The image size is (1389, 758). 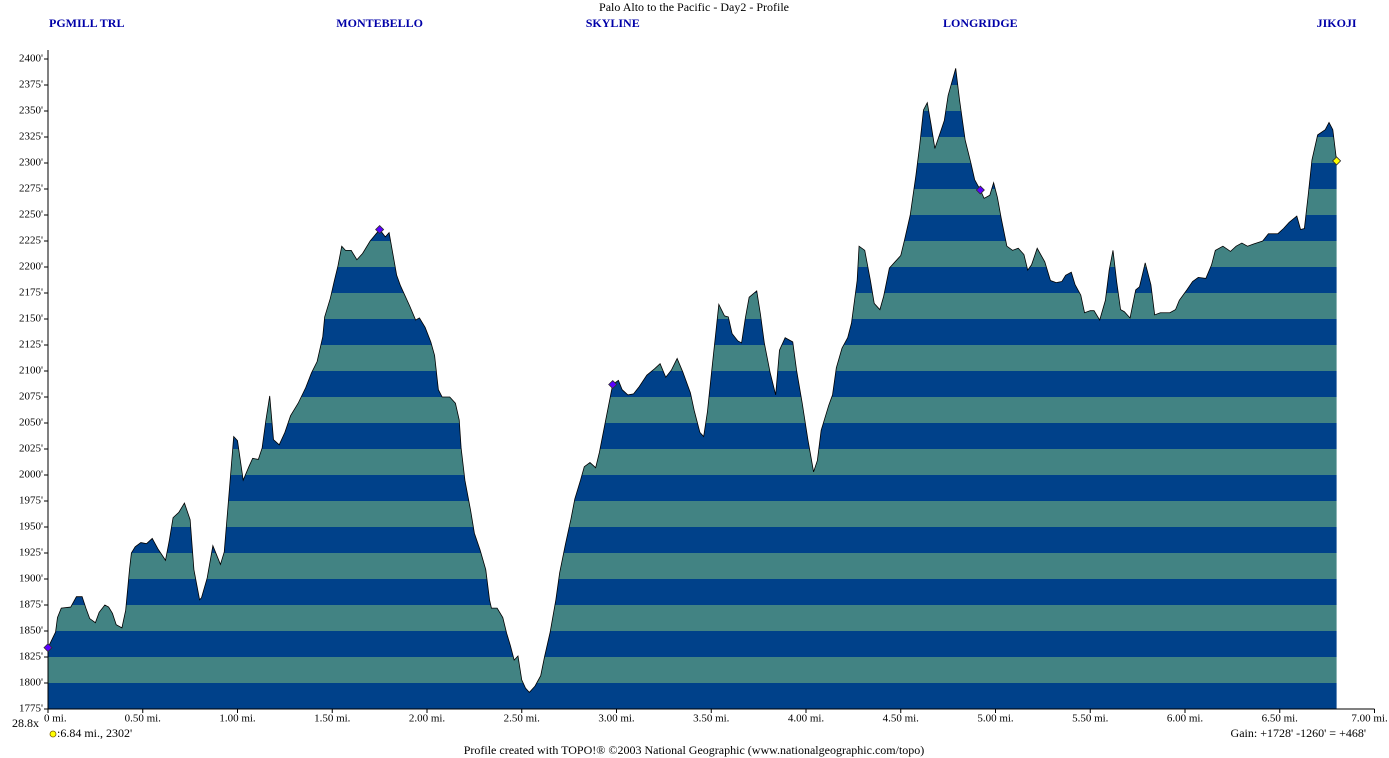 What do you see at coordinates (1185, 719) in the screenshot?
I see `x-tick-label: 6.00 mi.` at bounding box center [1185, 719].